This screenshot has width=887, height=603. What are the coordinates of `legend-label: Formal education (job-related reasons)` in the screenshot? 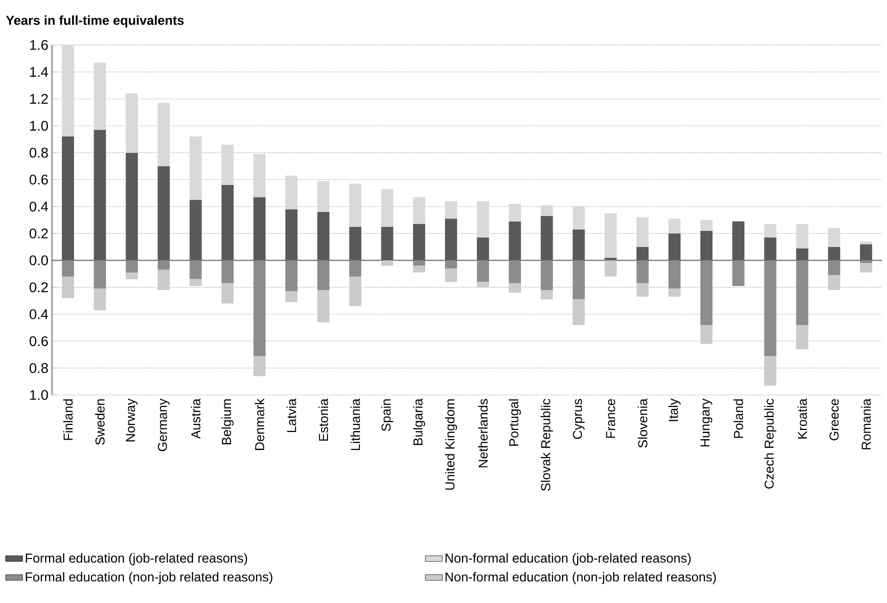 It's located at (137, 559).